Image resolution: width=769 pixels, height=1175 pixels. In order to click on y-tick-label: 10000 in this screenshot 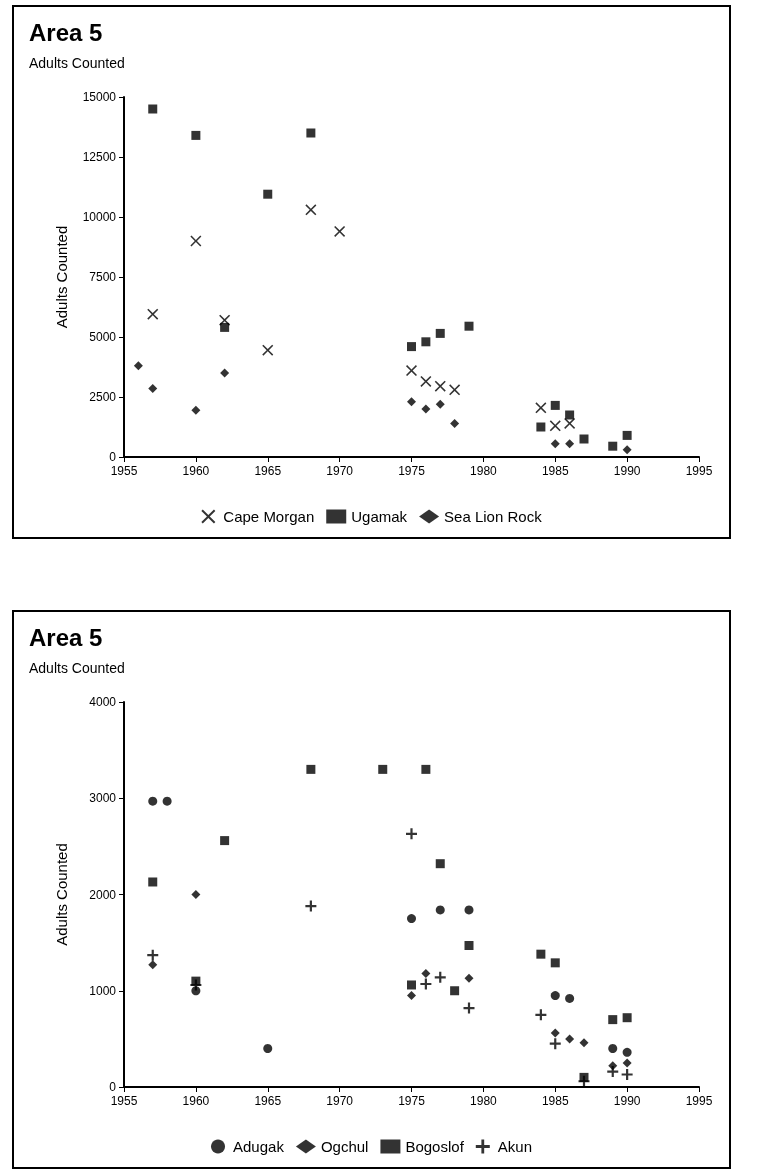, I will do `click(99, 217)`.